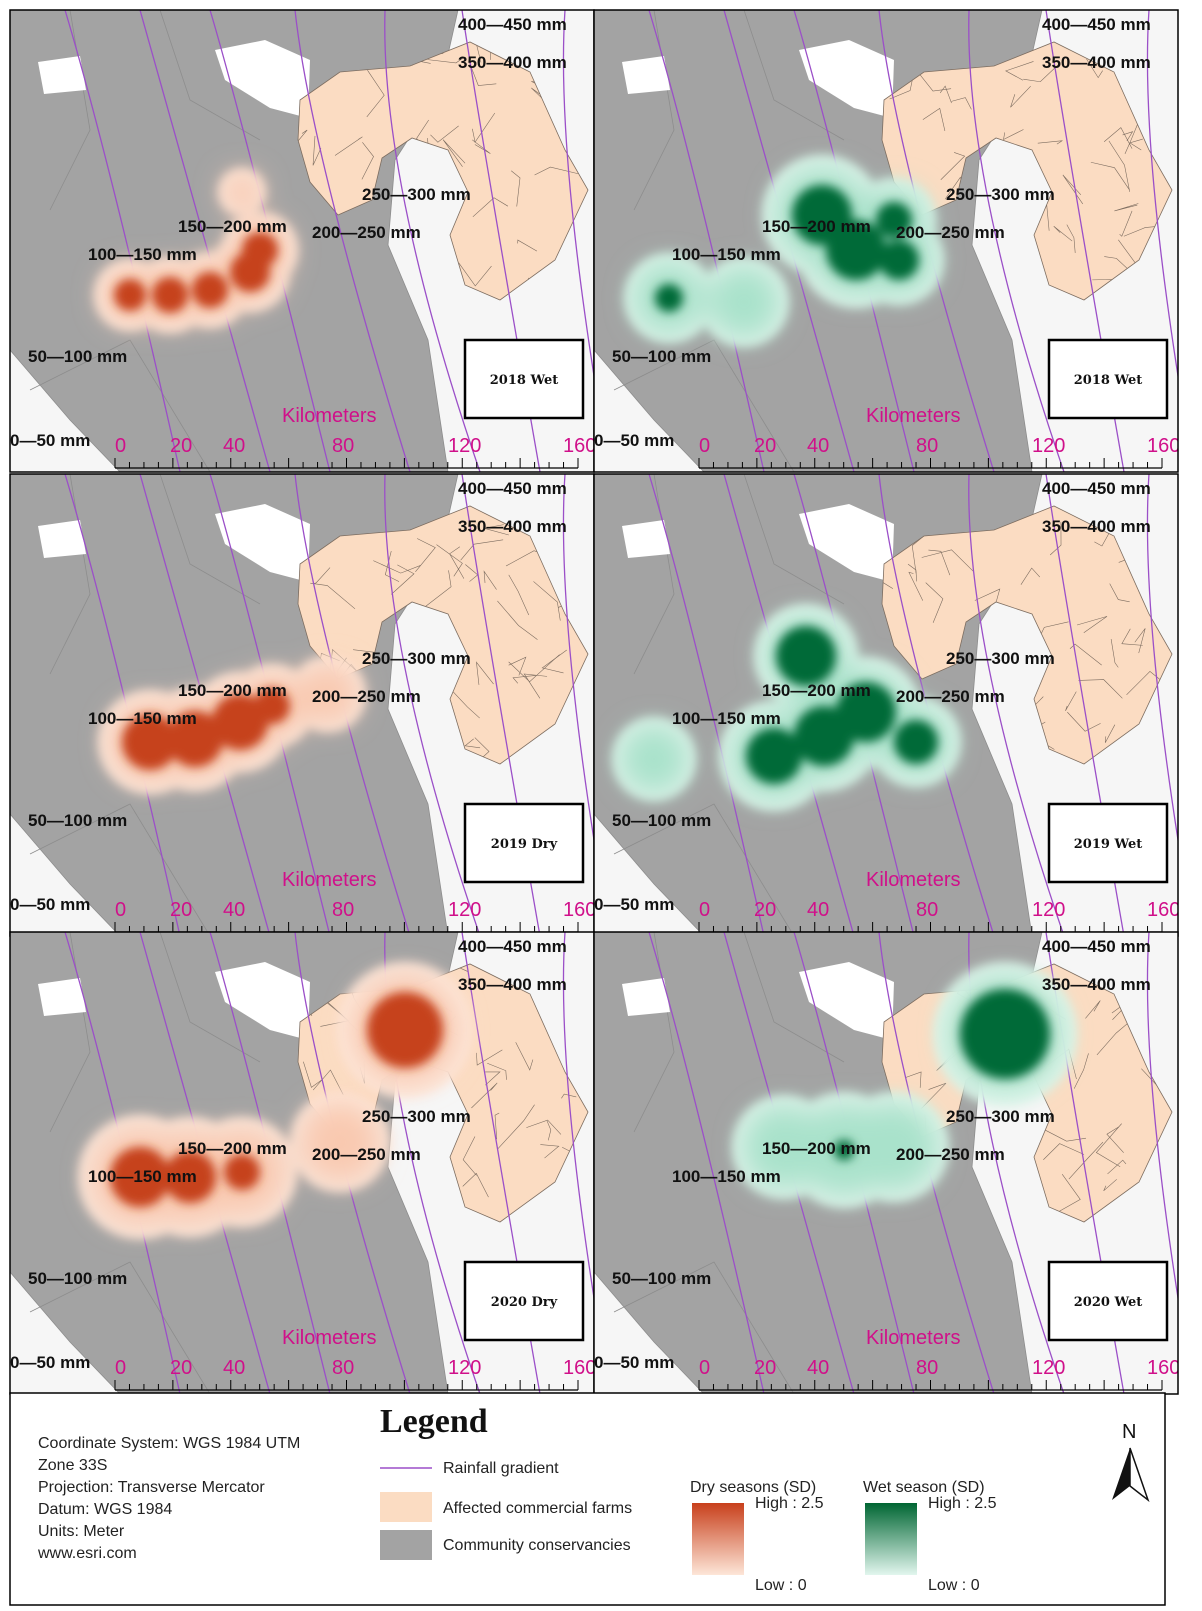  What do you see at coordinates (151, 1487) in the screenshot?
I see `map-info: Projection: Transverse Mercator` at bounding box center [151, 1487].